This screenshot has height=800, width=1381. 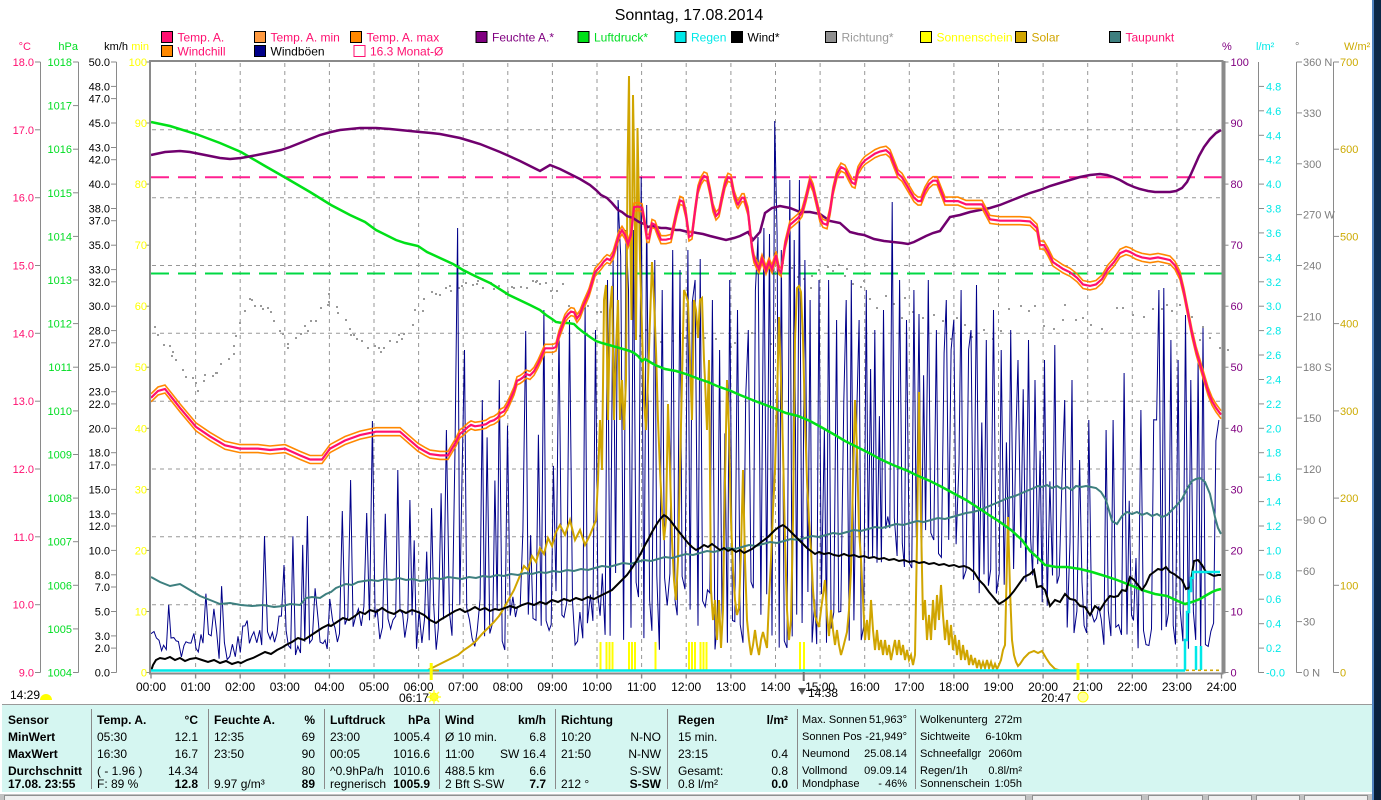 I want to click on svg-text: 20, so click(x=1237, y=551).